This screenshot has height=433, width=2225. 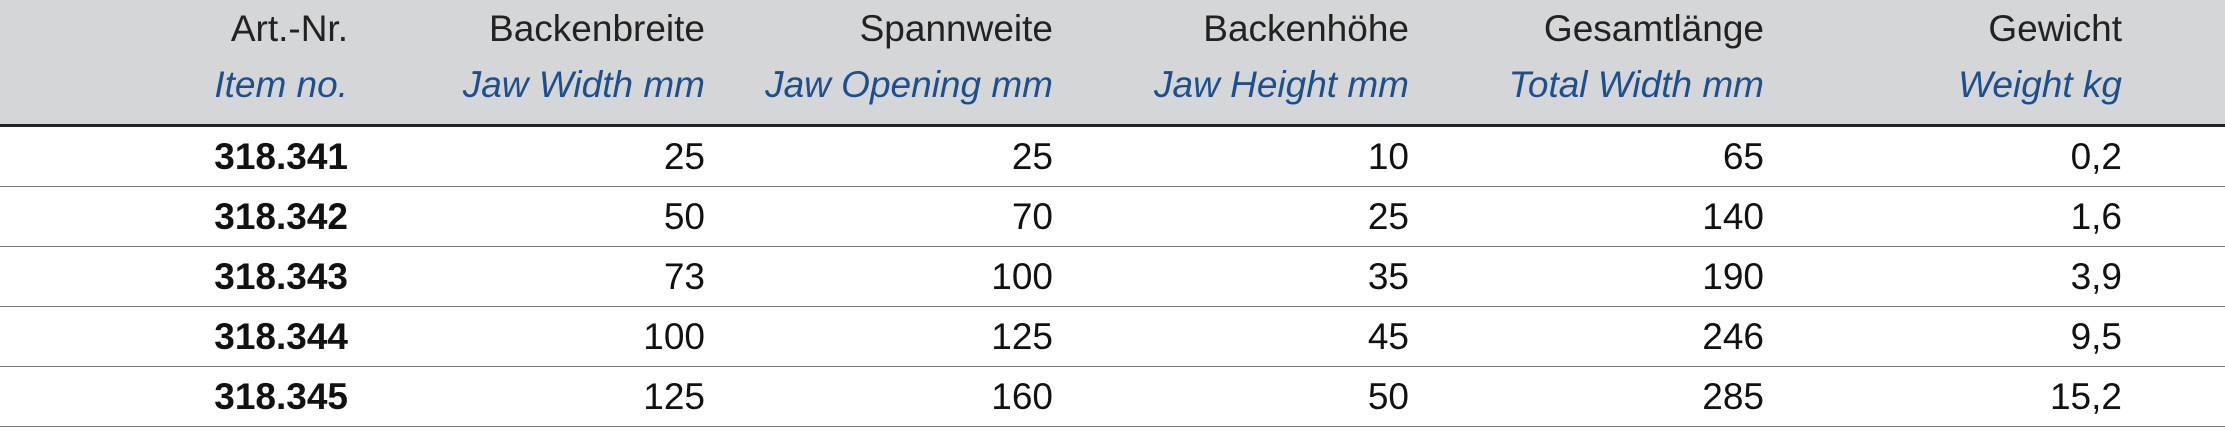 I want to click on cell-value: 35, so click(x=1388, y=276).